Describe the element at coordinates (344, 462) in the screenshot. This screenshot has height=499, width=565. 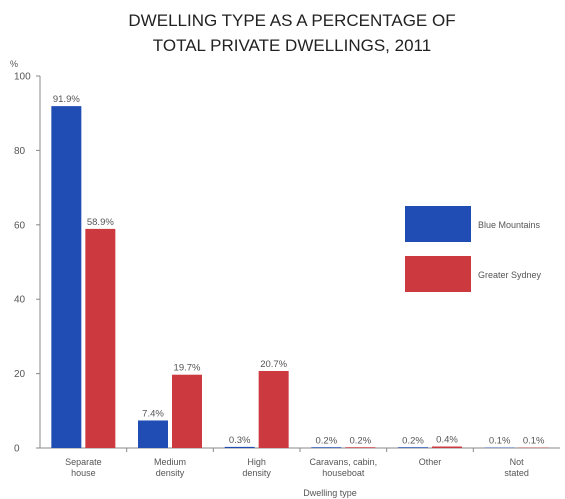
I see `x-category-label: Caravans, cabin,` at that location.